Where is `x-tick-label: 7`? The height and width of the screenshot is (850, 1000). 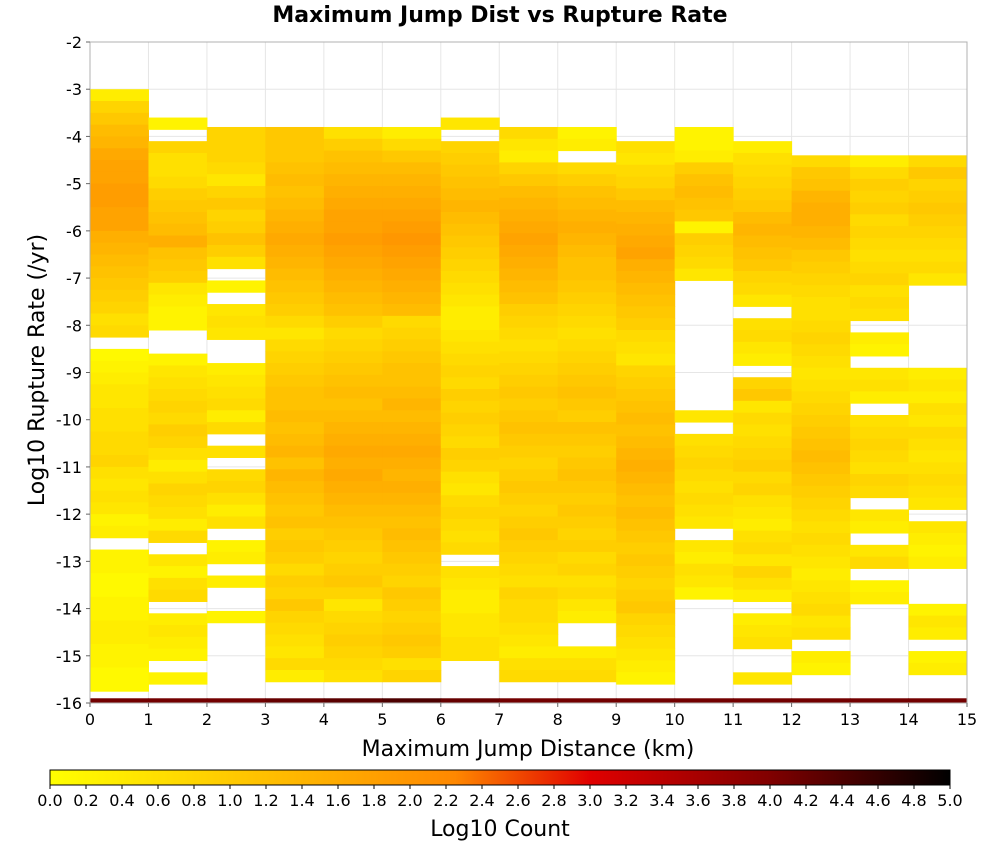 x-tick-label: 7 is located at coordinates (499, 719).